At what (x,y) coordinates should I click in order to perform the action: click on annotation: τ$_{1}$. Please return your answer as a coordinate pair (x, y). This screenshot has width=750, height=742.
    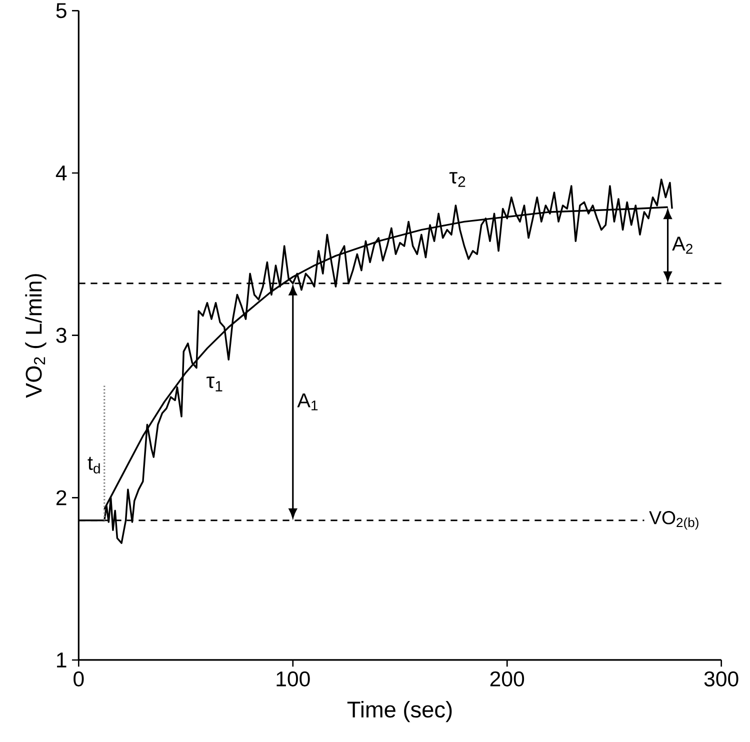
    Looking at the image, I should click on (214, 384).